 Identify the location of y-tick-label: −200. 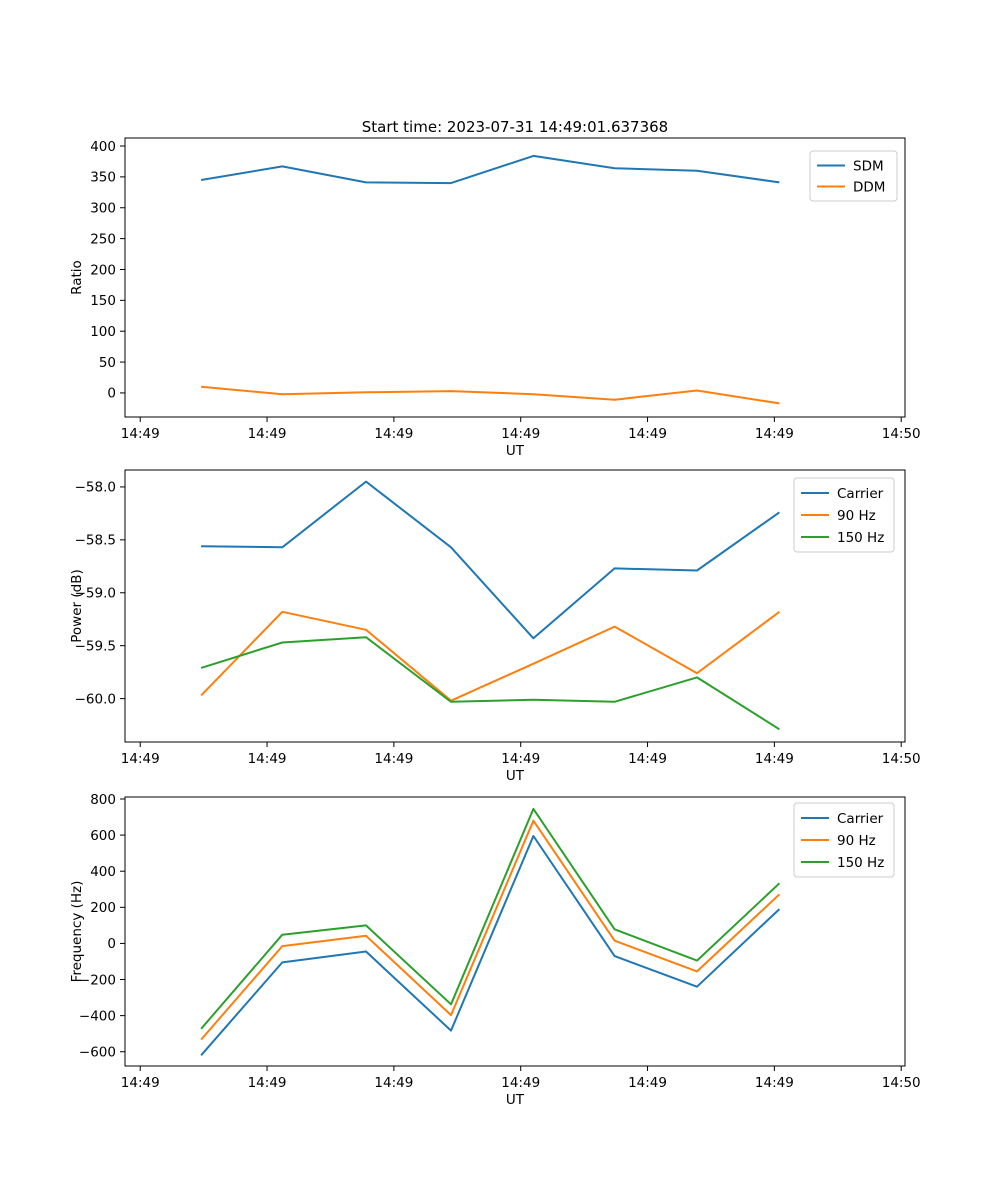
(97, 980).